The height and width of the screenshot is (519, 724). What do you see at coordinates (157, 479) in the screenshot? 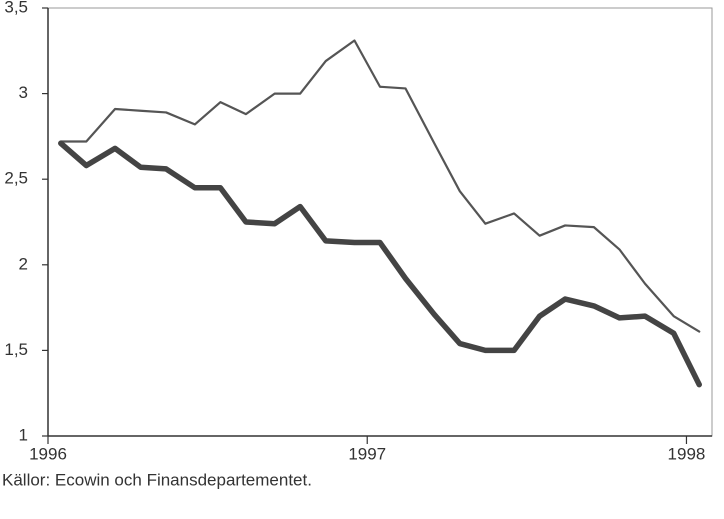
I see `source-note: Källor: Ecowin och Finansdepartementet.` at bounding box center [157, 479].